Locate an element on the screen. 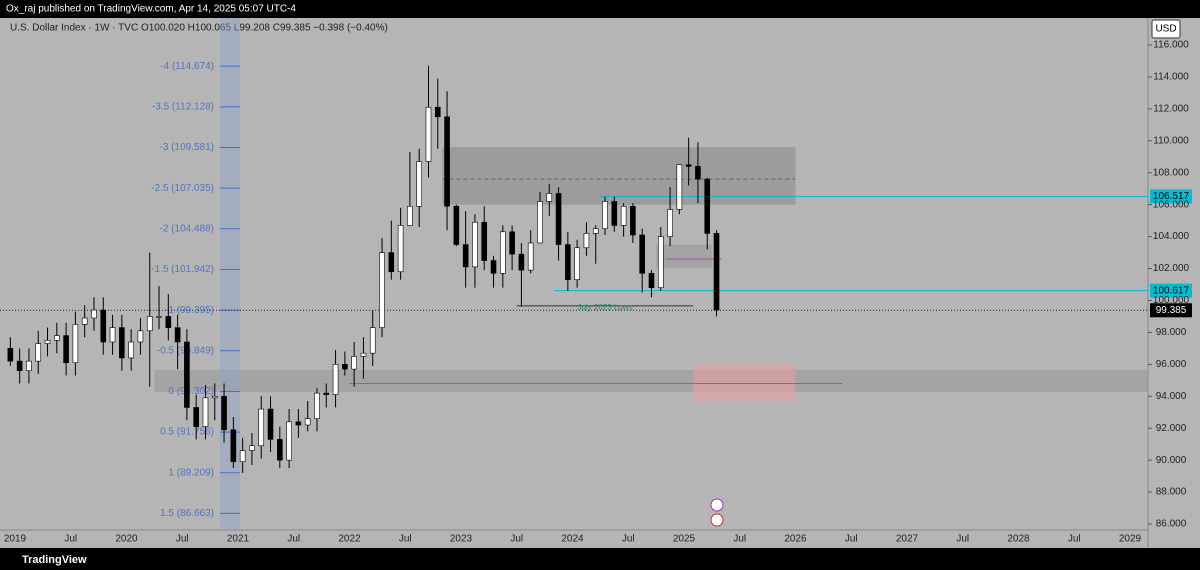  x-tick-label: 2027 is located at coordinates (907, 539).